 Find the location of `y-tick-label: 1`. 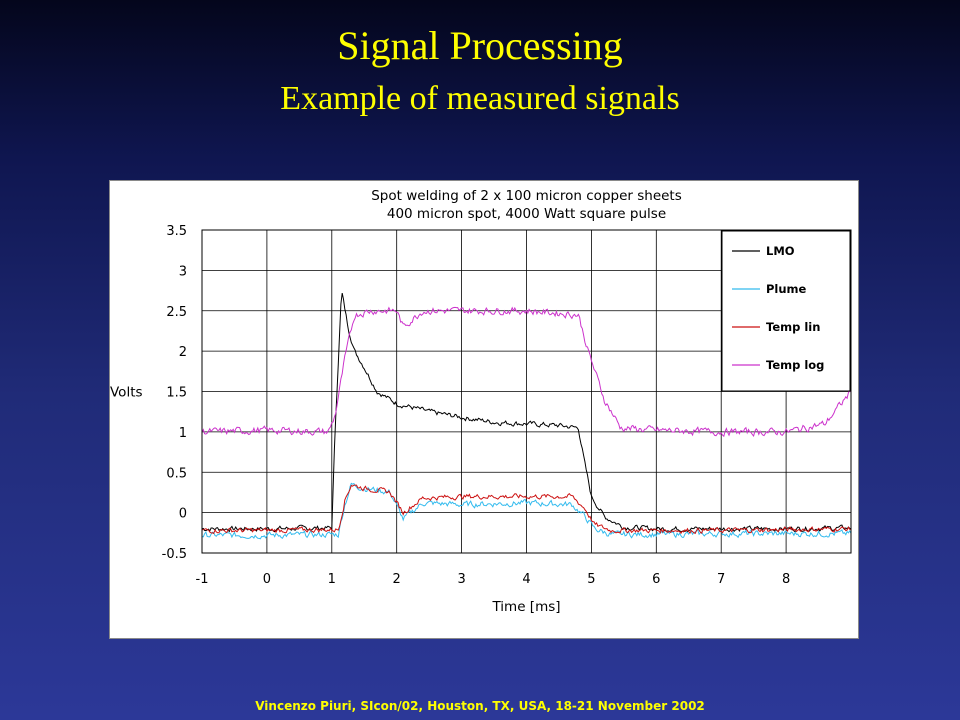

y-tick-label: 1 is located at coordinates (183, 433).